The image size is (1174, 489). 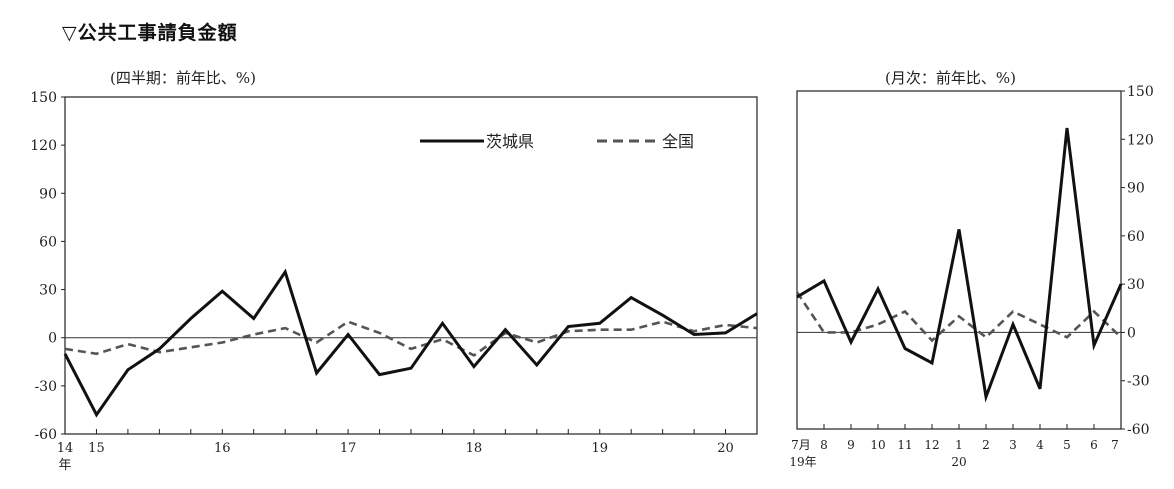 I want to click on x-sub-label: 20, so click(x=958, y=462).